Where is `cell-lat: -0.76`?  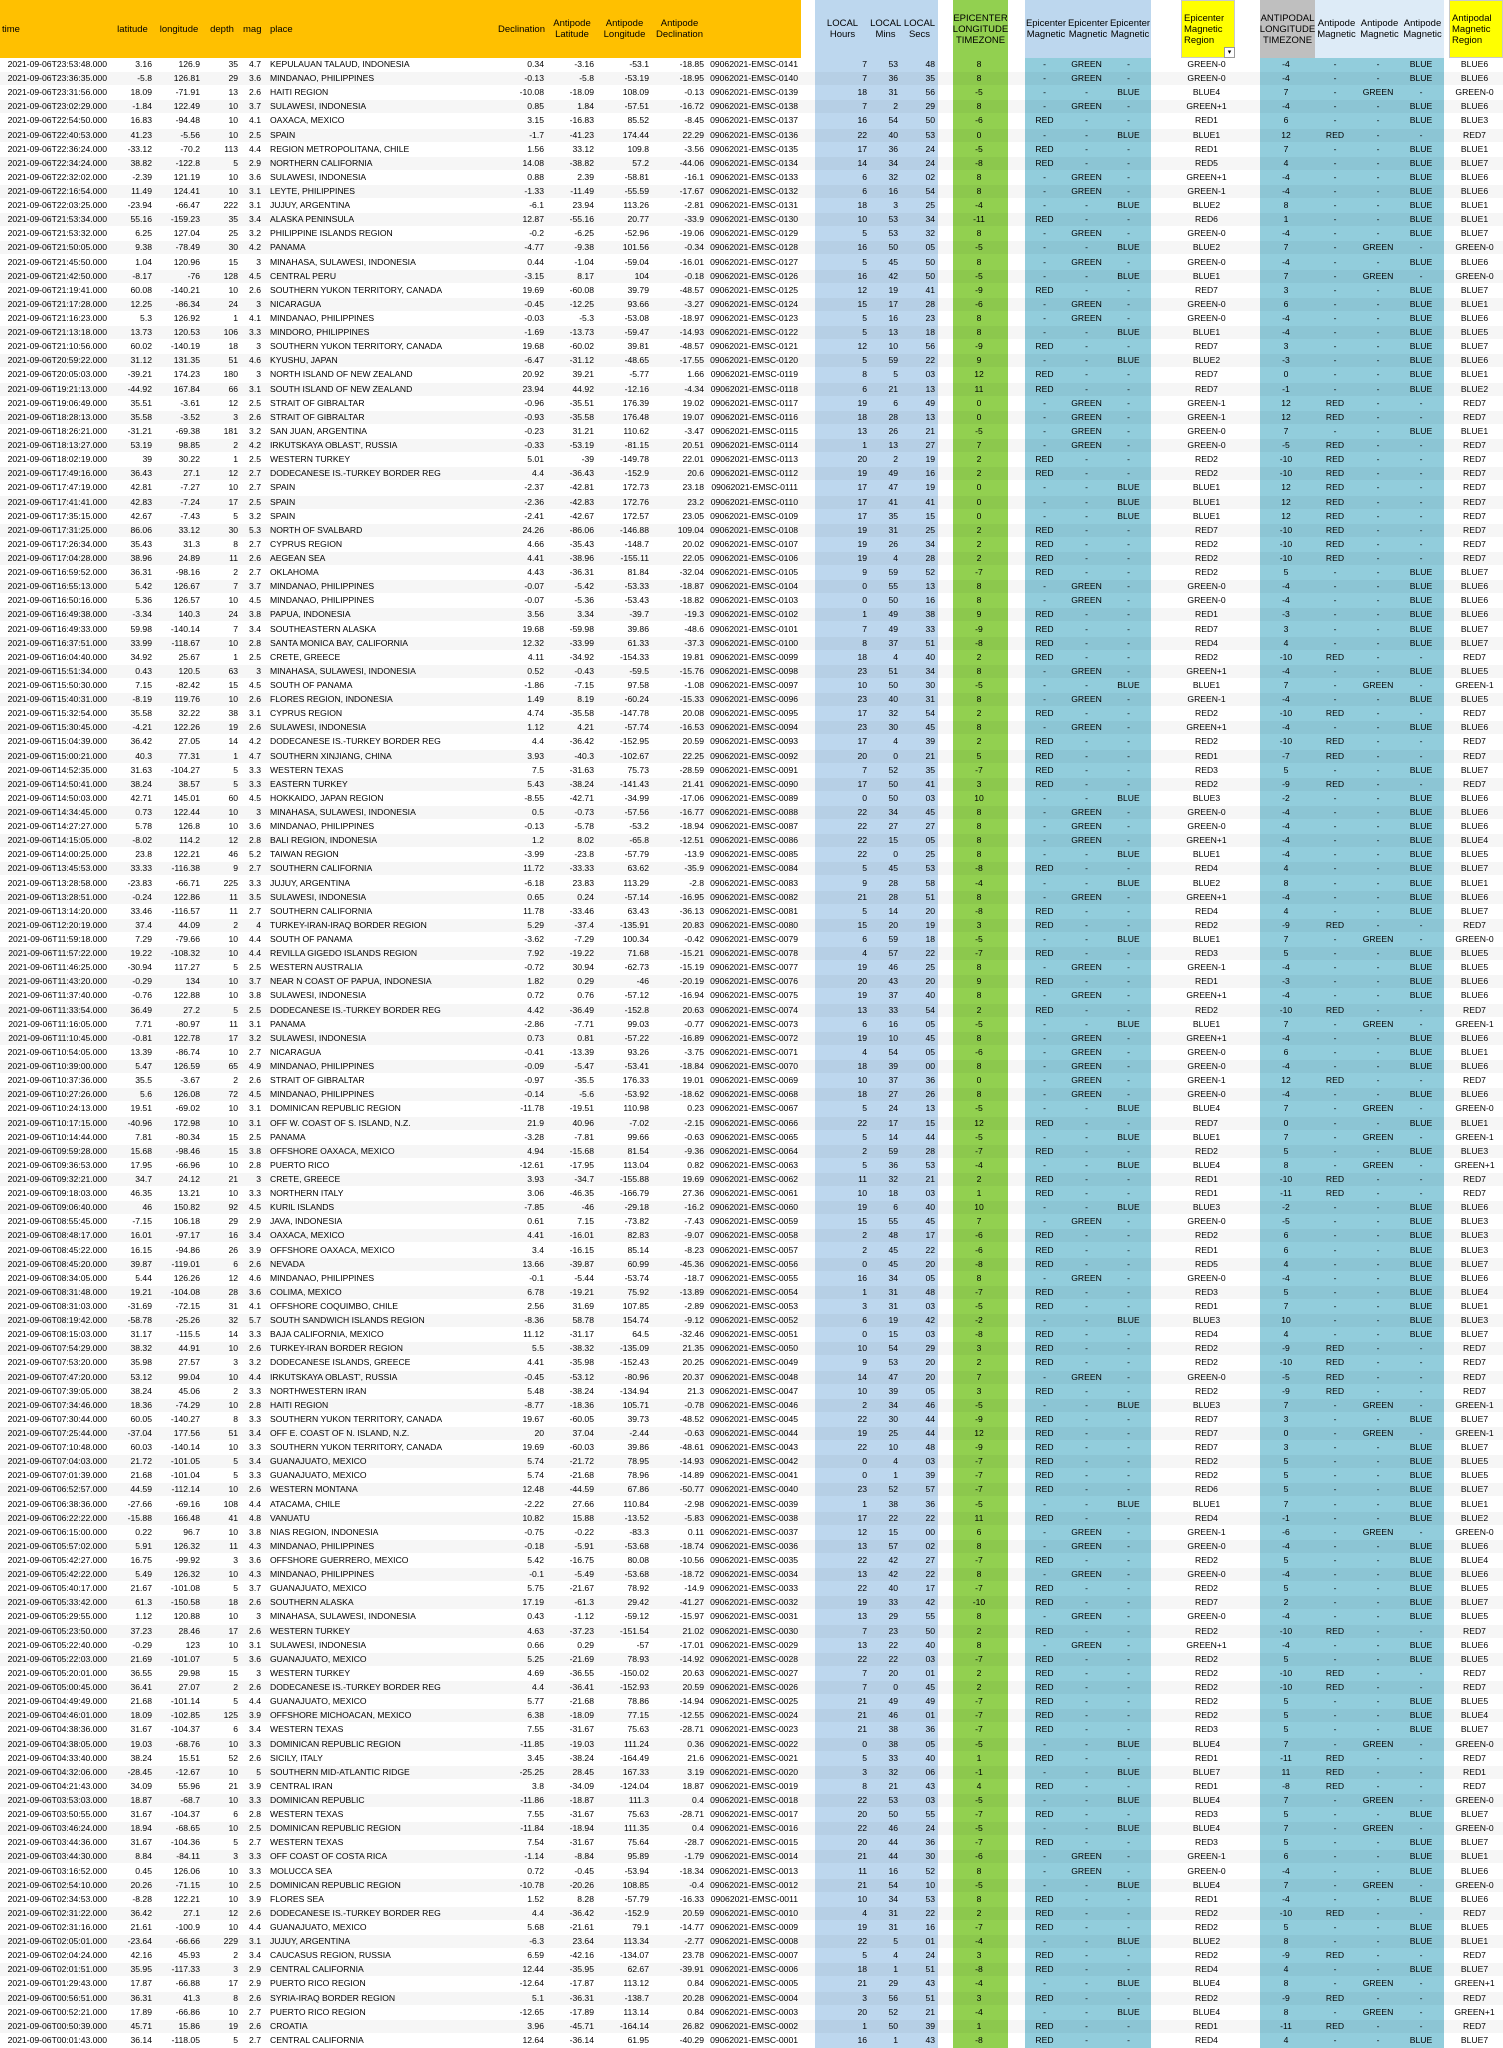
cell-lat: -0.76 is located at coordinates (142, 995).